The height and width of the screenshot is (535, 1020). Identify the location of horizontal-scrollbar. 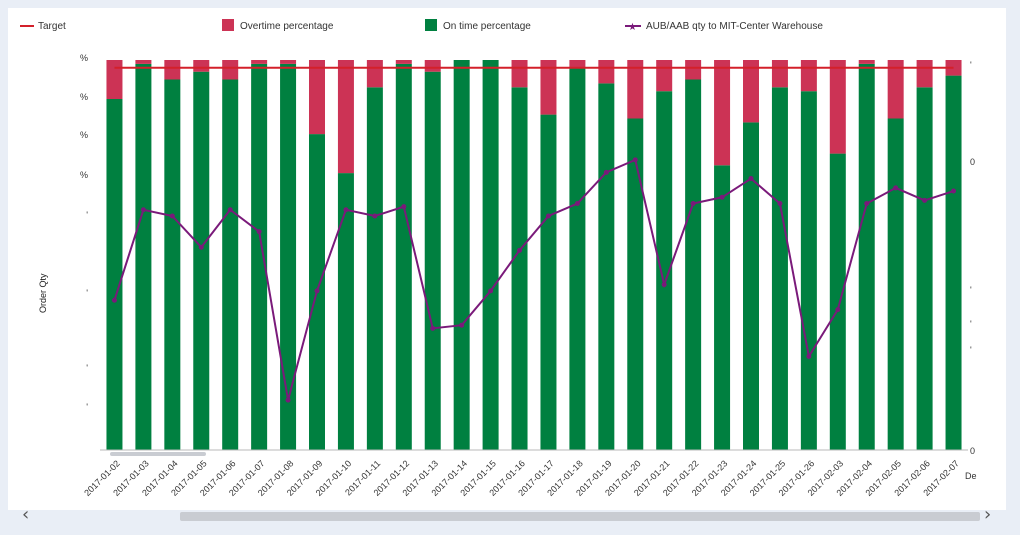
(580, 516).